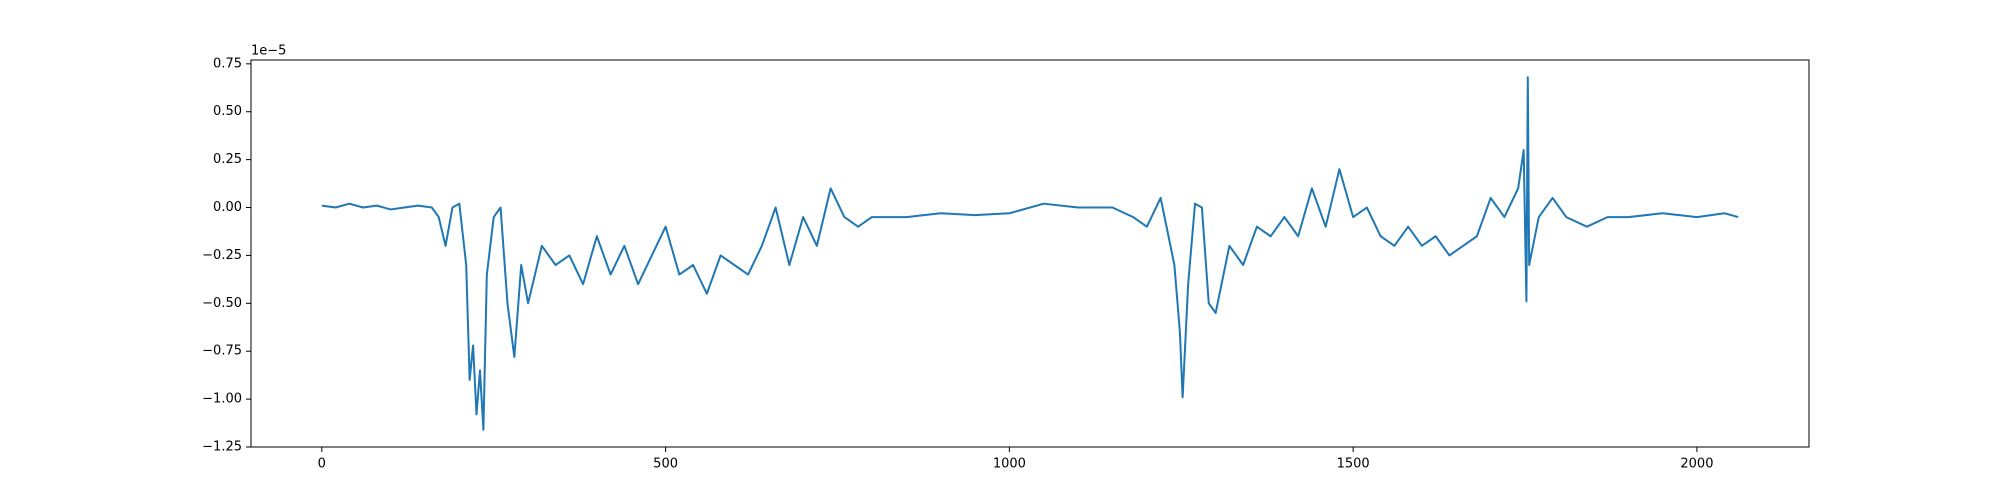 Image resolution: width=2000 pixels, height=500 pixels. I want to click on y-tick-label: 0.75, so click(227, 63).